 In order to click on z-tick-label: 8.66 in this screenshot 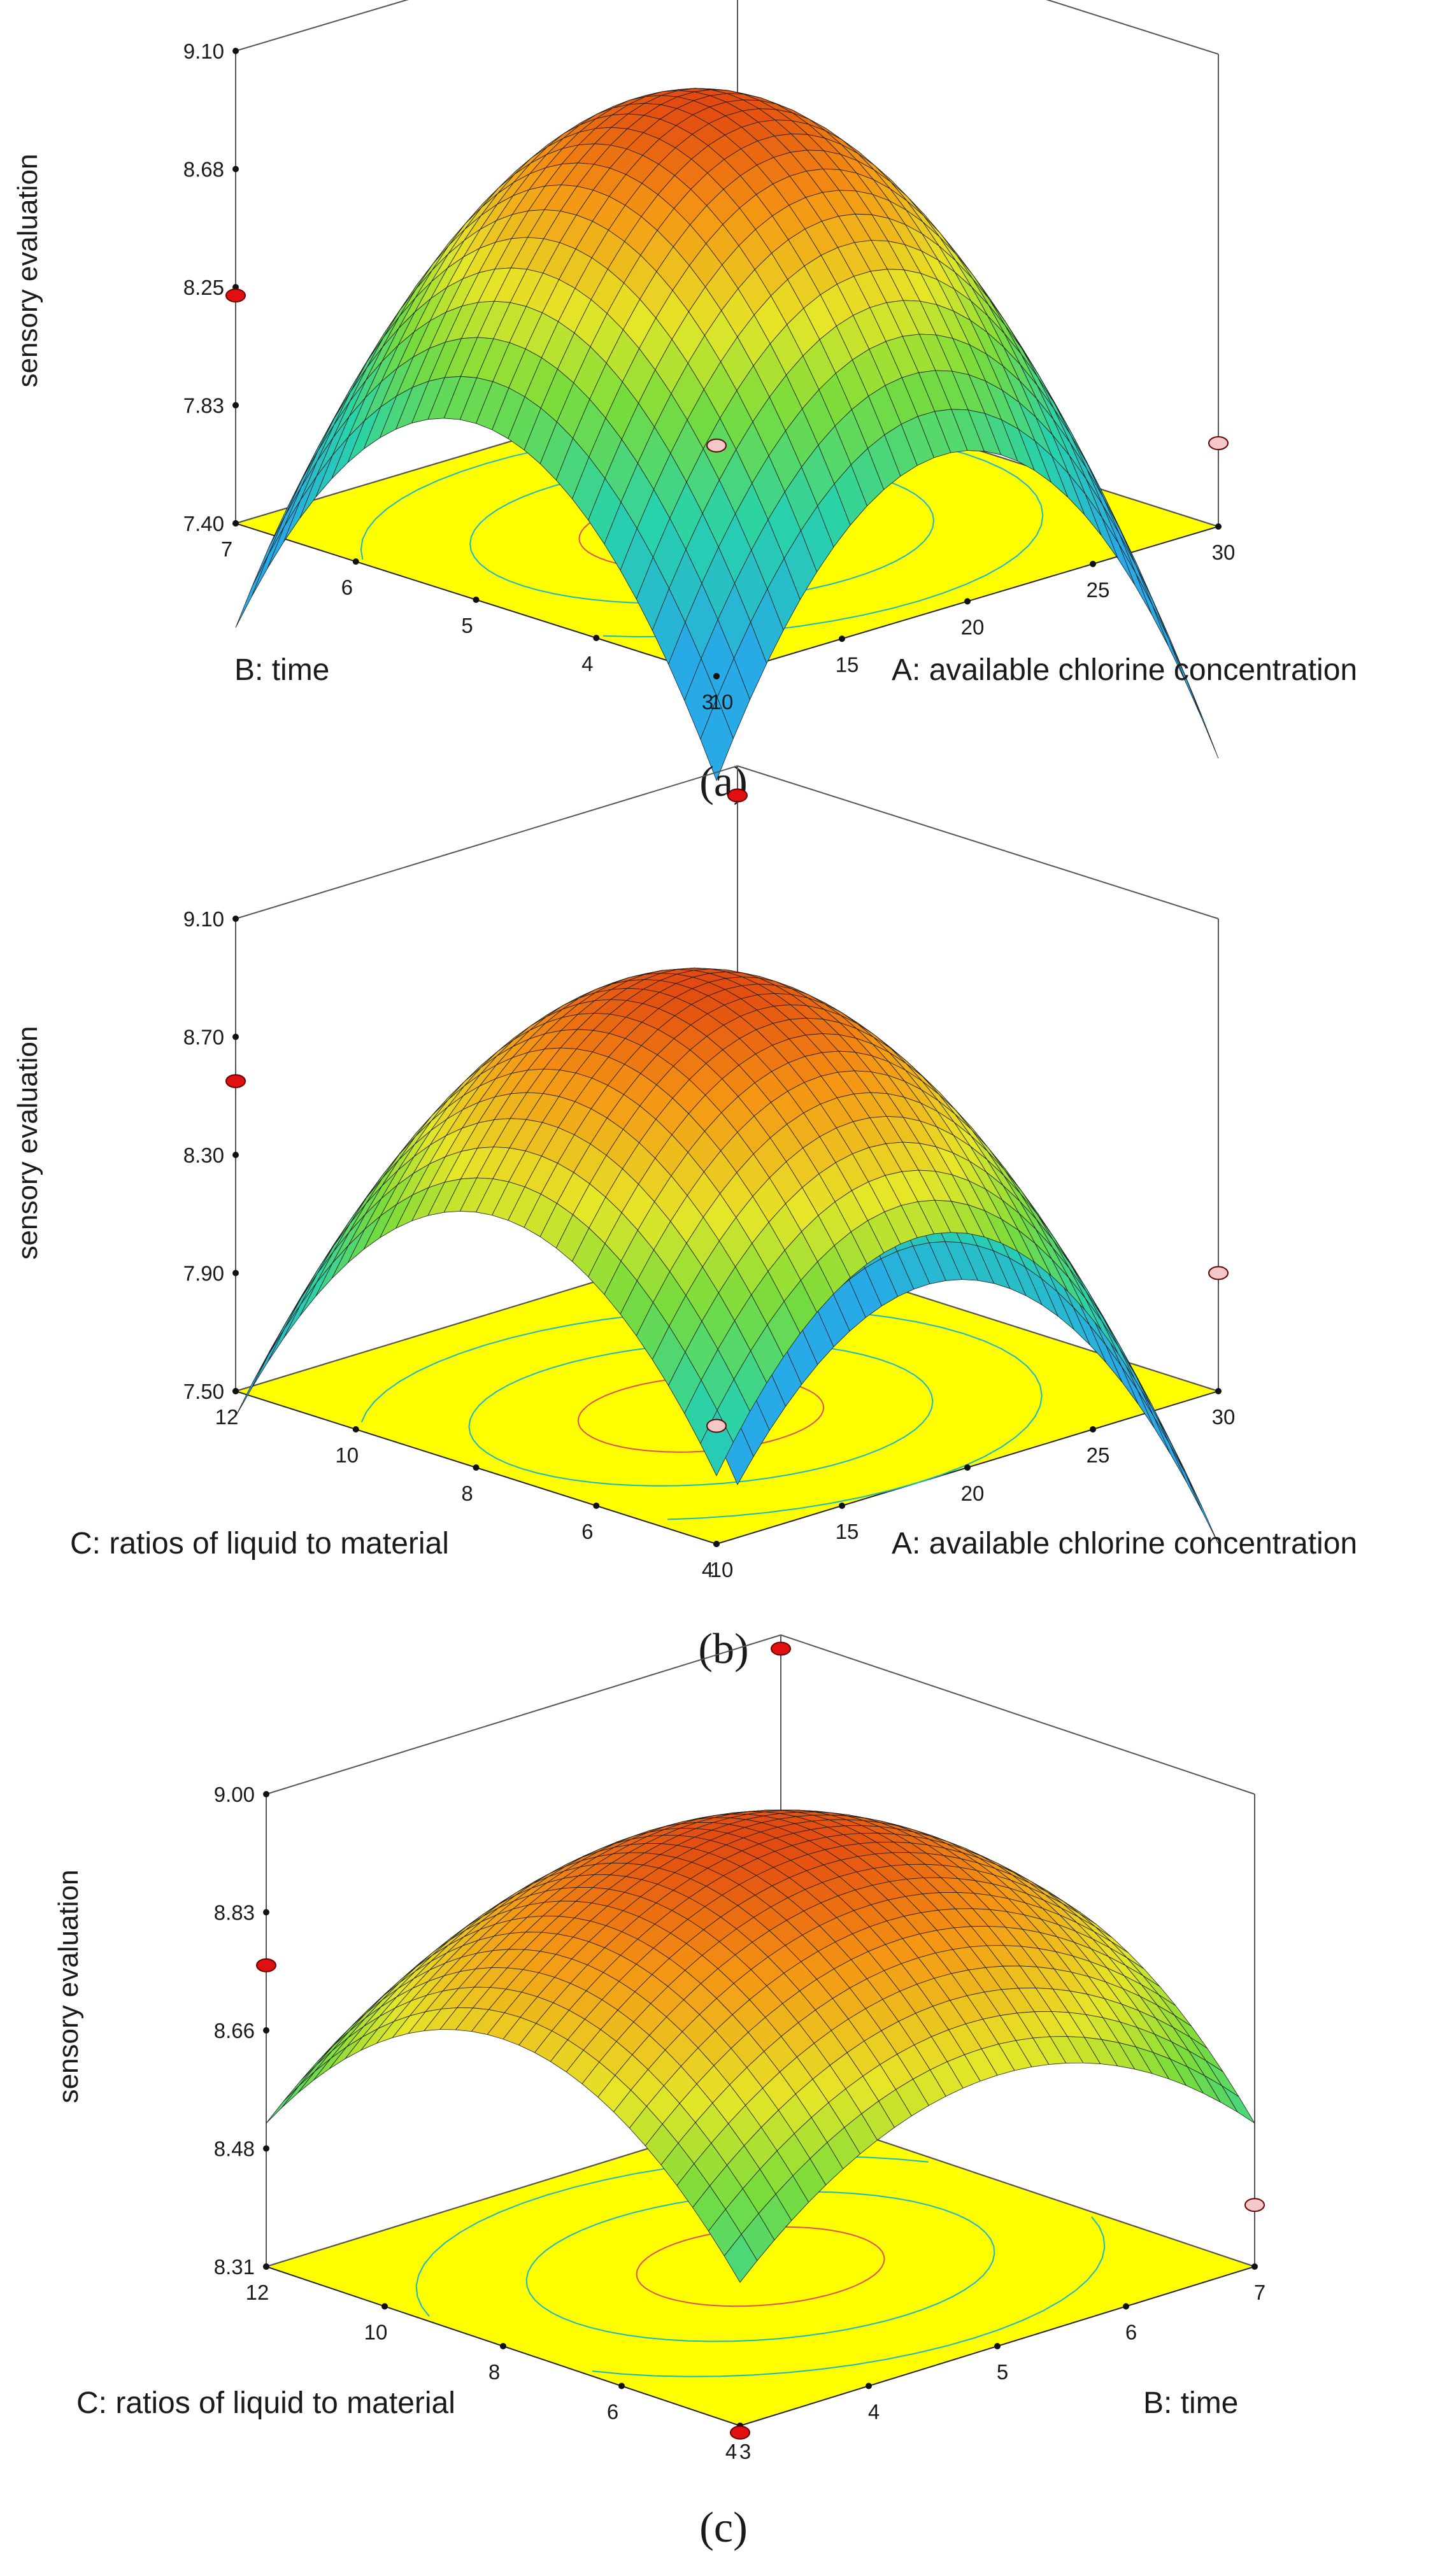, I will do `click(234, 2030)`.